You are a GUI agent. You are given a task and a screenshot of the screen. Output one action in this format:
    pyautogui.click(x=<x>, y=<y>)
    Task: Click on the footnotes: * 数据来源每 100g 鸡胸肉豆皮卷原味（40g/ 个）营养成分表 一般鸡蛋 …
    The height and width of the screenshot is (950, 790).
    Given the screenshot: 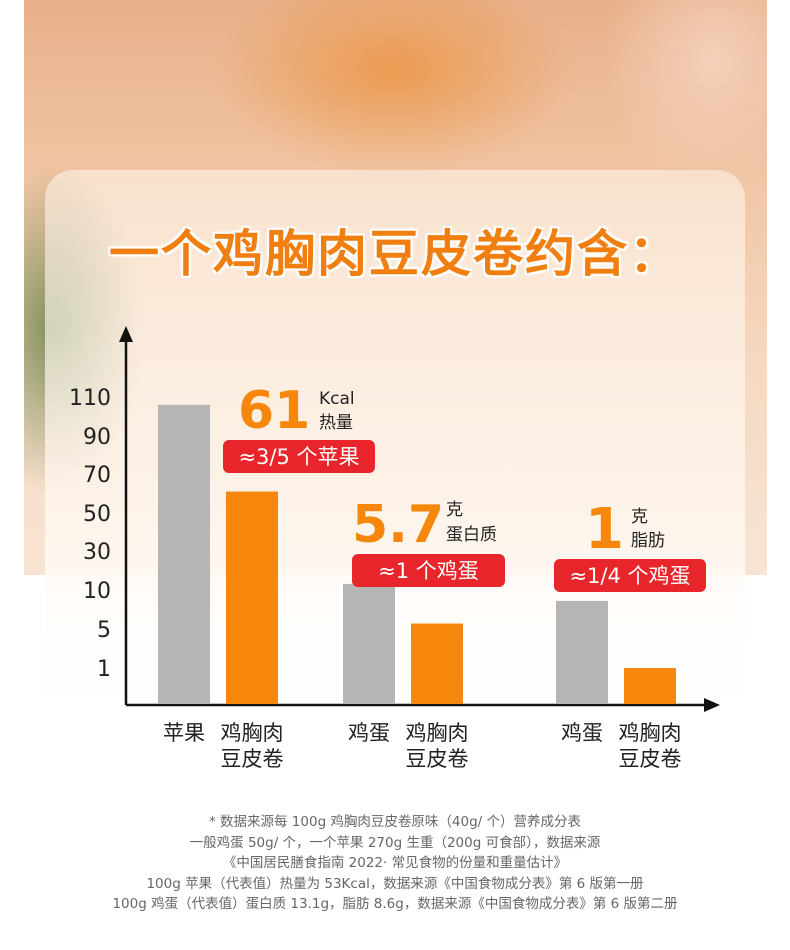 What is the action you would take?
    pyautogui.click(x=395, y=863)
    